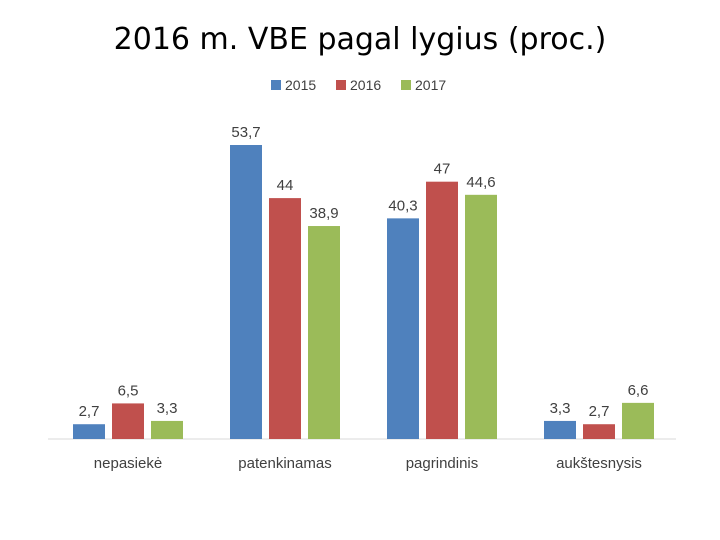  Describe the element at coordinates (167, 408) in the screenshot. I see `data-label-2017-0: 3,3` at that location.